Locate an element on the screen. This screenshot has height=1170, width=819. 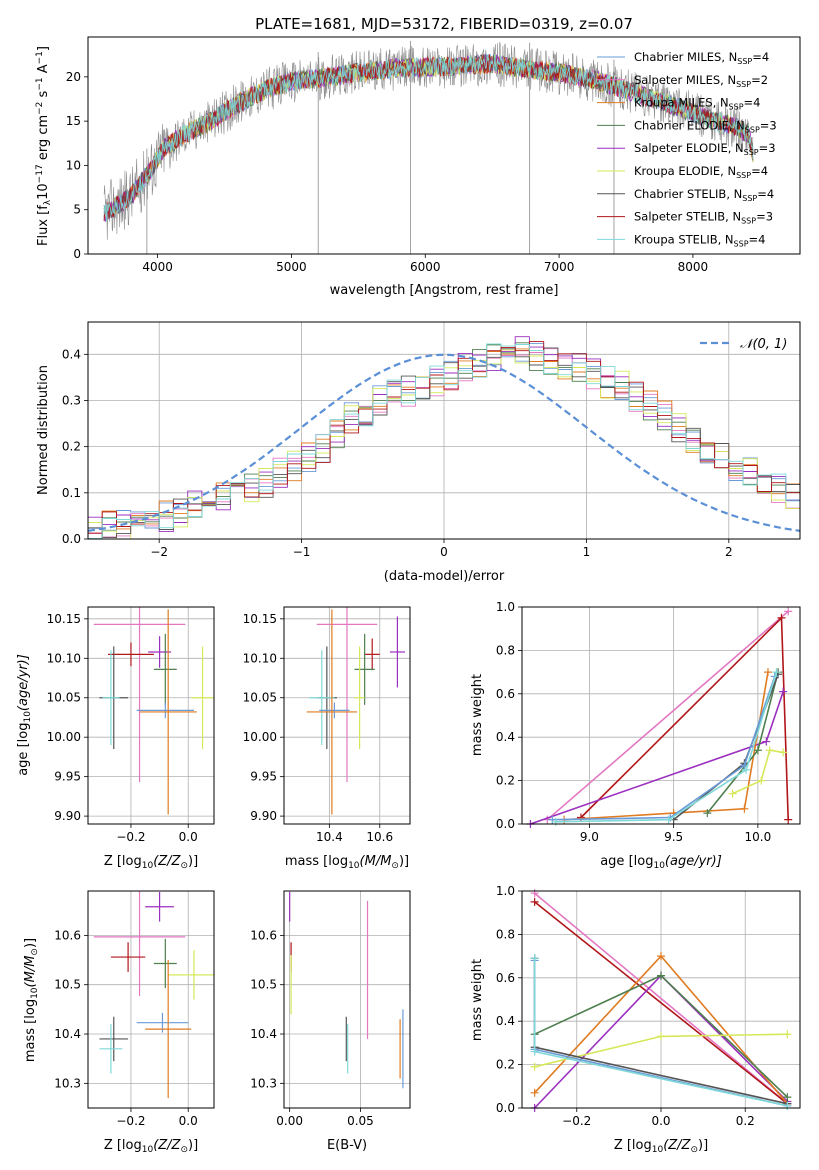
x-tick-label: 7000 is located at coordinates (559, 267).